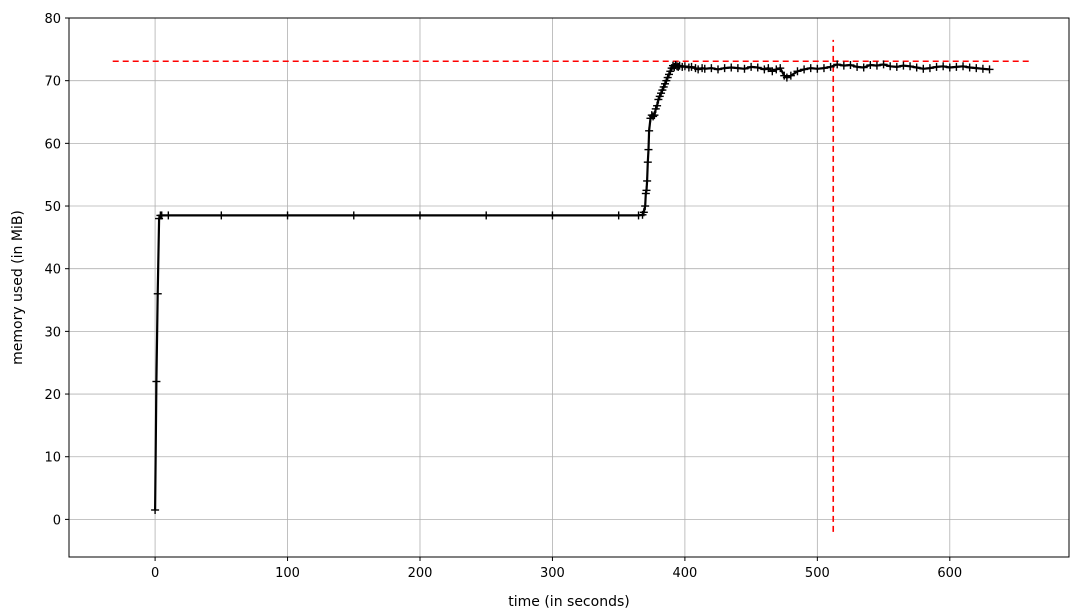 This screenshot has width=1071, height=611. I want to click on x-axis-ticks: 0 100 200 300 400 500 600, so click(556, 569).